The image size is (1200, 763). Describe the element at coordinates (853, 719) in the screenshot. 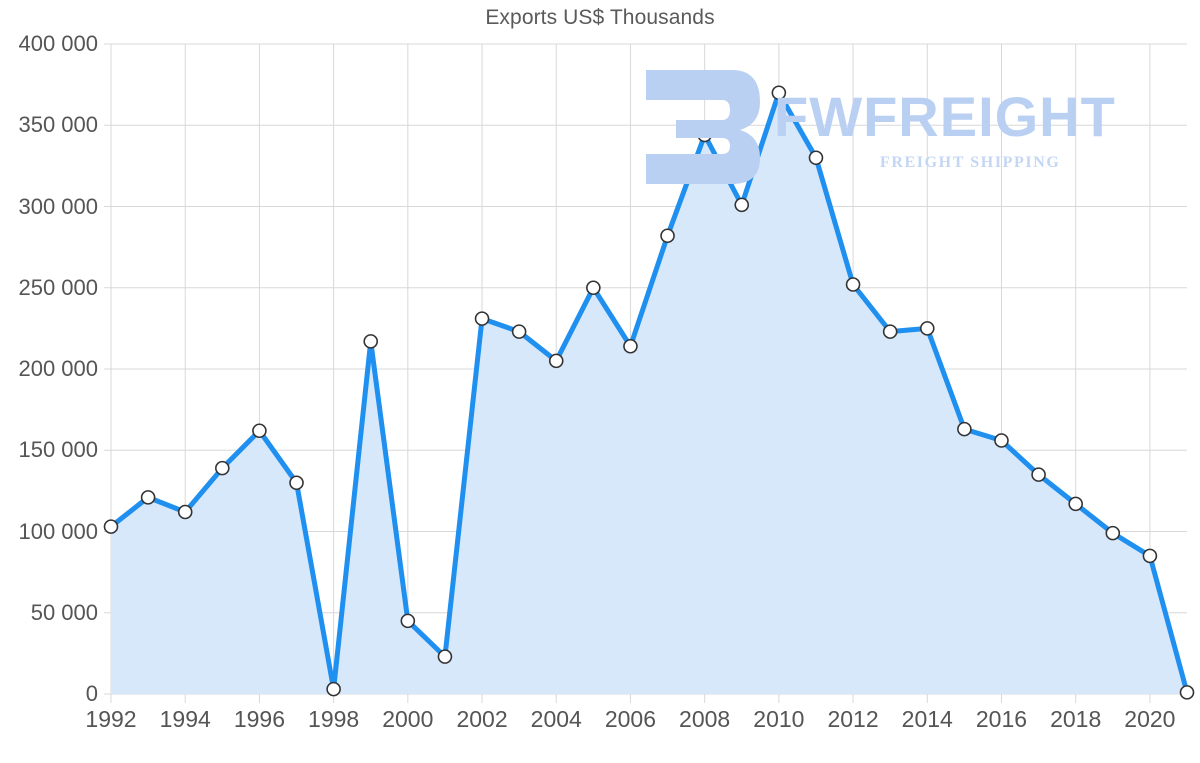

I see `x-tick-label: 2012` at that location.